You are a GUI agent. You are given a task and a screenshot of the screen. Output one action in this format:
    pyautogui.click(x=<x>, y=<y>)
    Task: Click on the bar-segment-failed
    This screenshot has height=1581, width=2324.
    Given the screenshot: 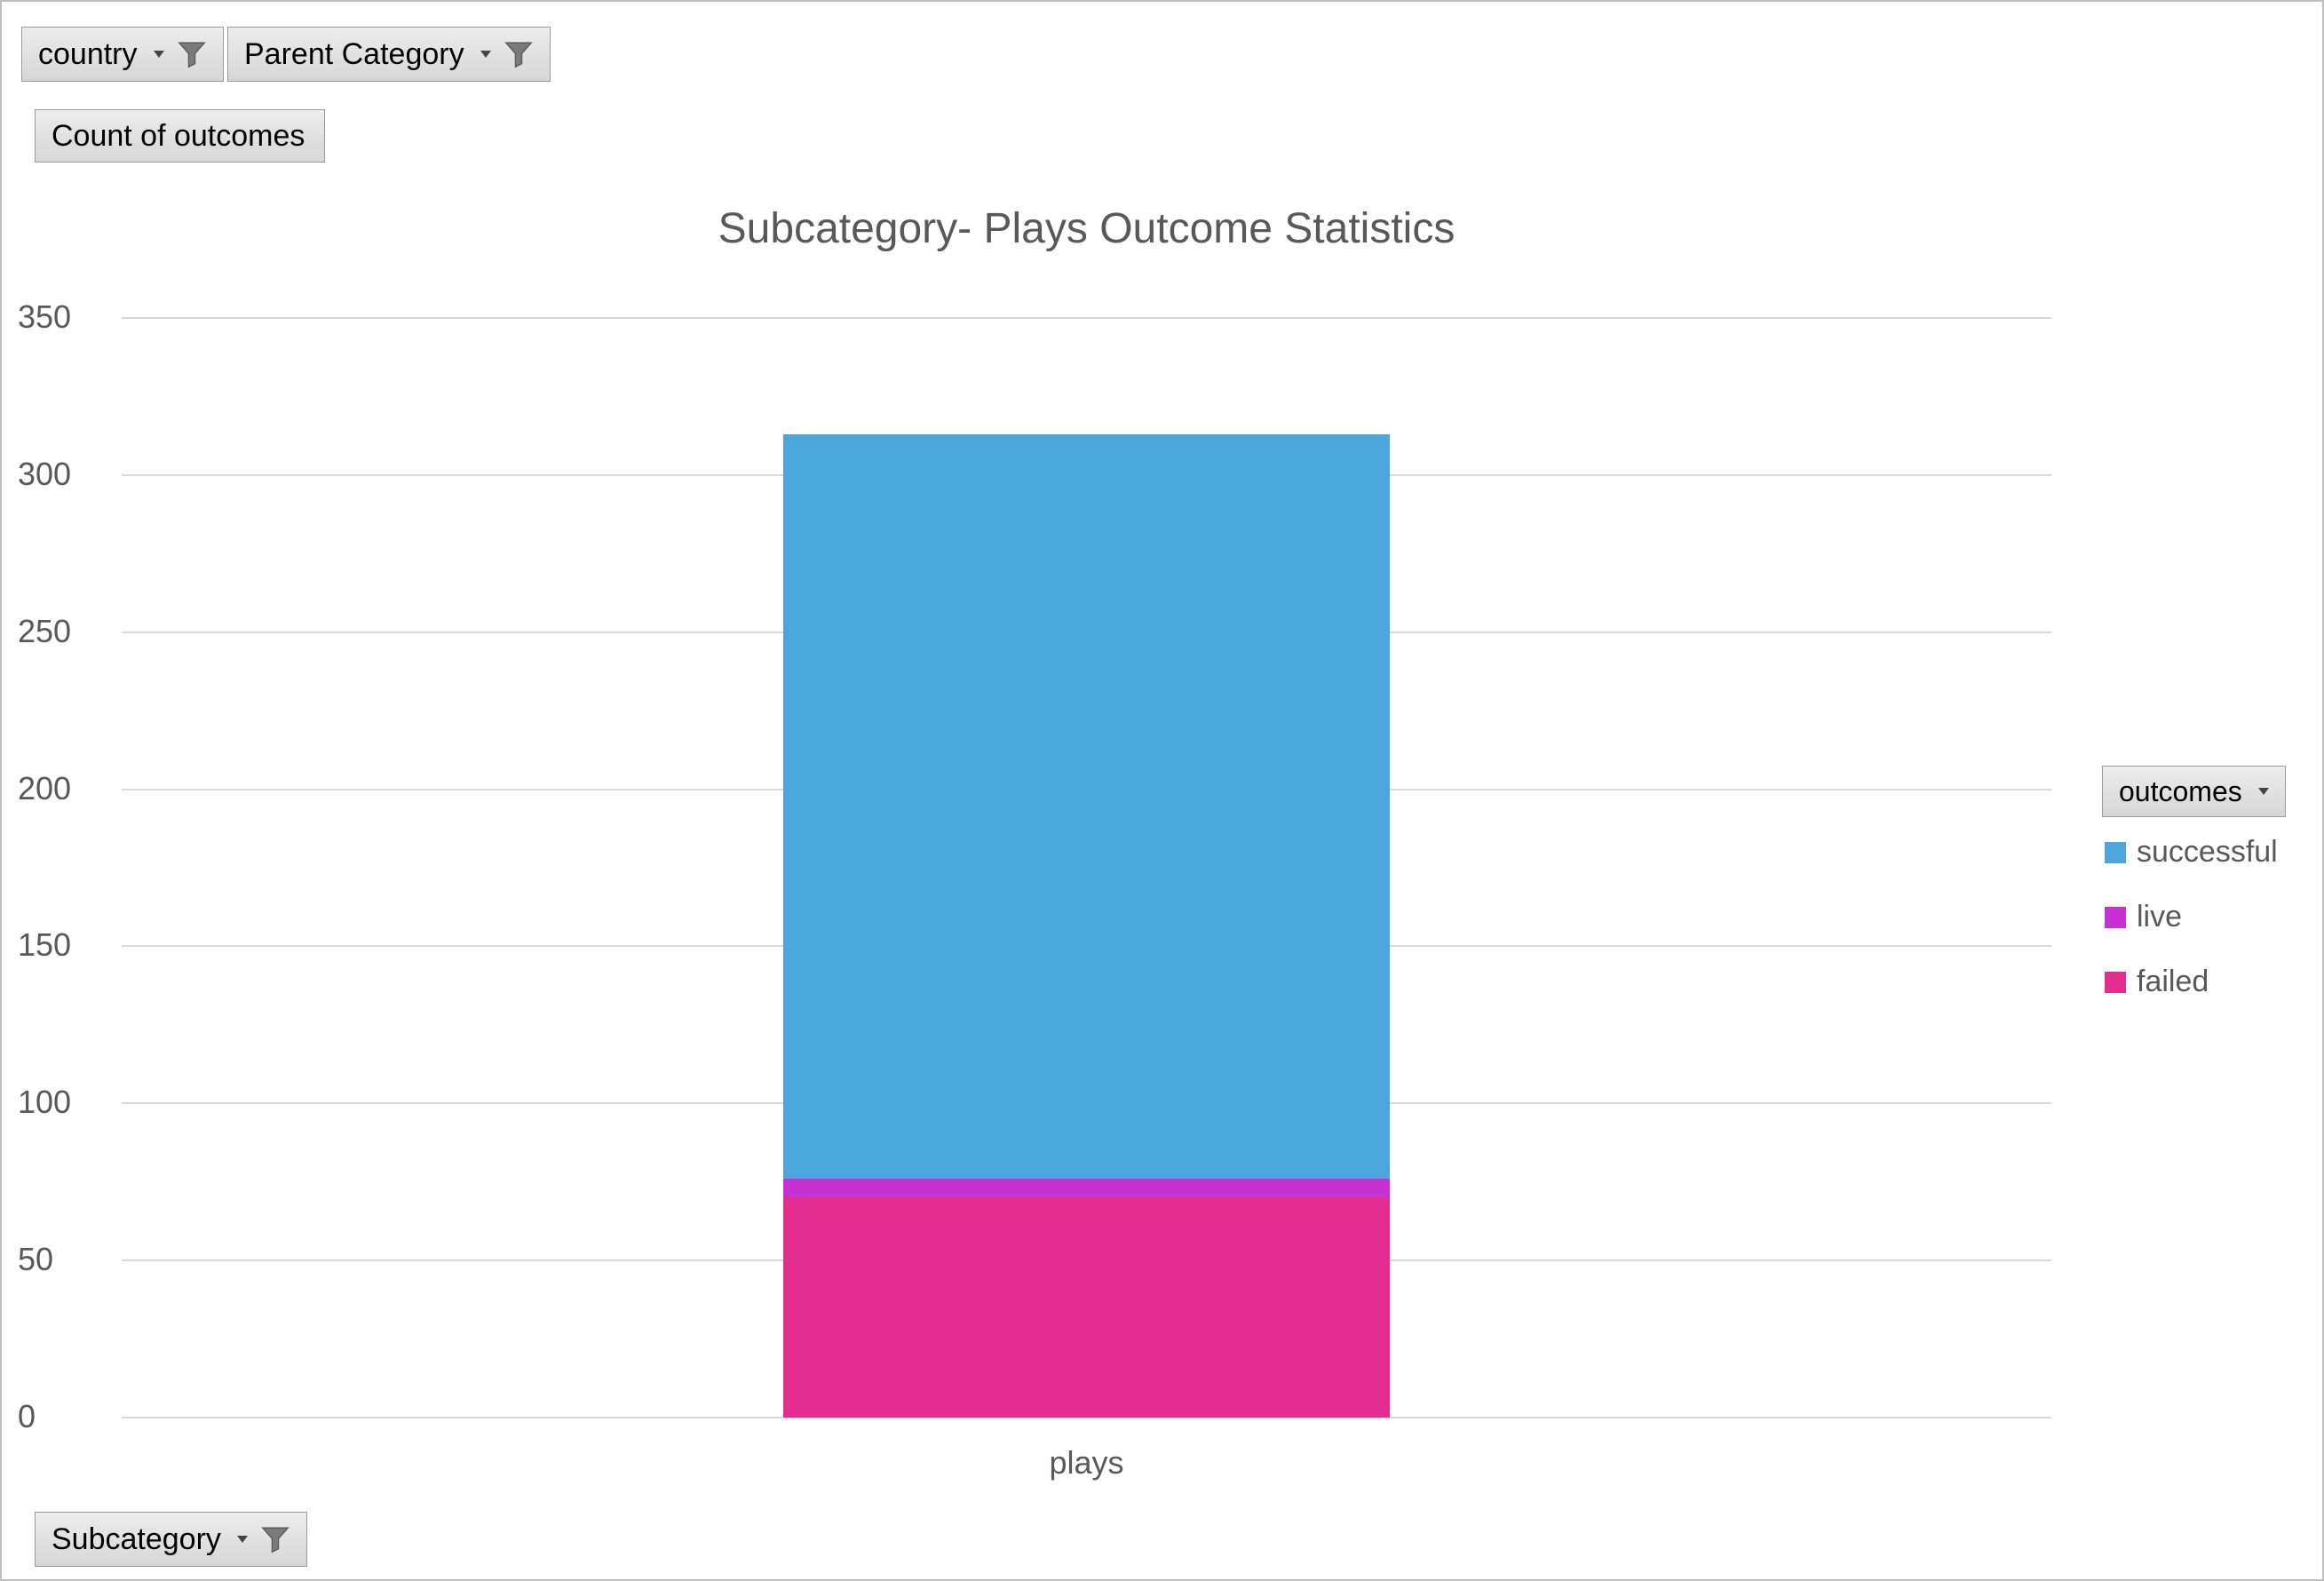 What is the action you would take?
    pyautogui.click(x=1087, y=1308)
    